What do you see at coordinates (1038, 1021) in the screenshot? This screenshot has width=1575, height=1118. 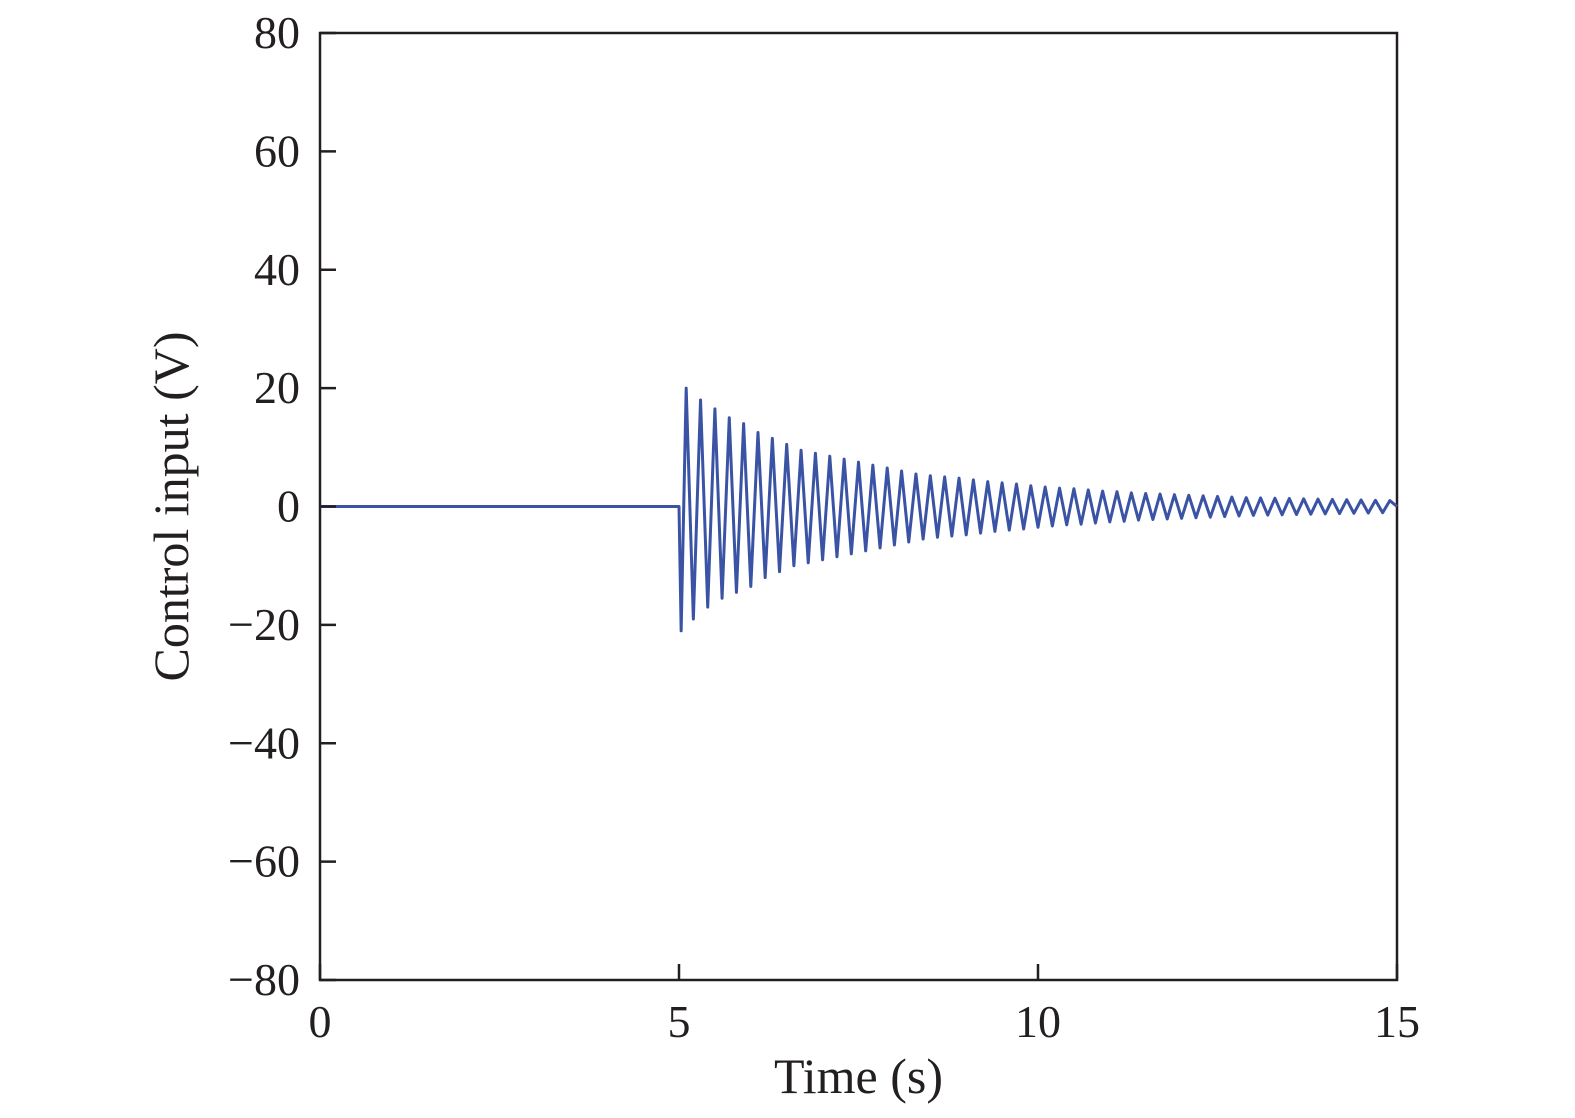 I see `x-tick-label: 10` at bounding box center [1038, 1021].